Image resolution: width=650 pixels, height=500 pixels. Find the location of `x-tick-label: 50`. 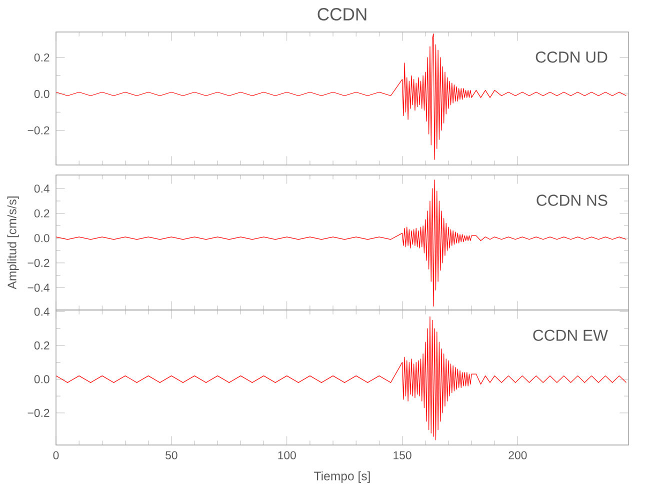

x-tick-label: 50 is located at coordinates (172, 455).